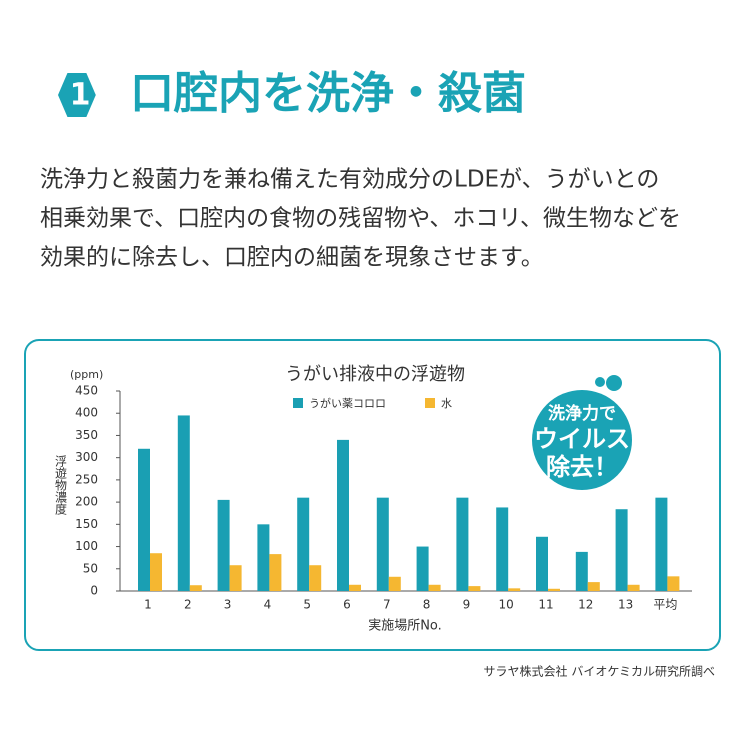  Describe the element at coordinates (86, 502) in the screenshot. I see `y-tick-label: 200` at that location.